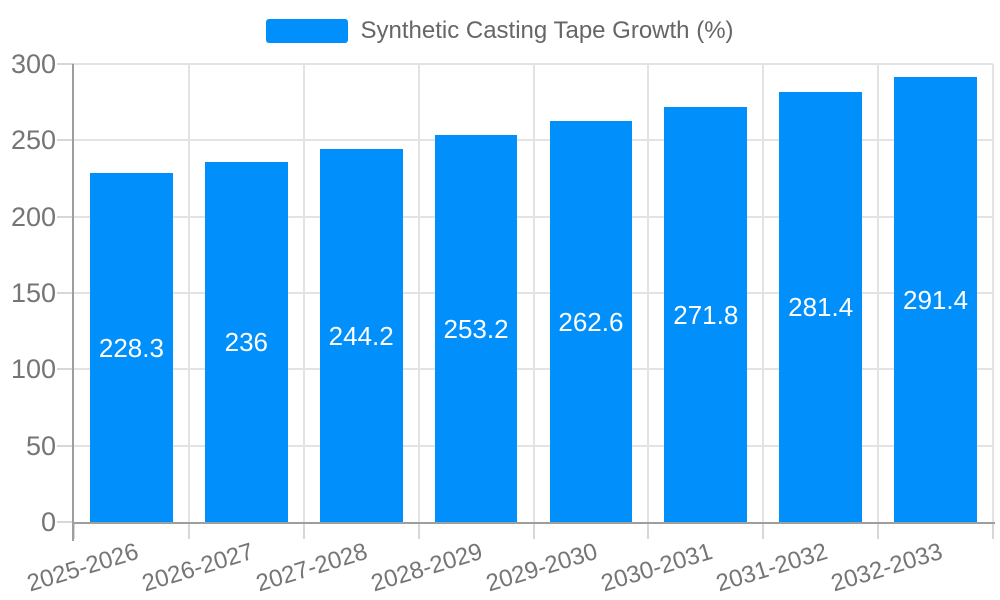 The image size is (1000, 600). Describe the element at coordinates (547, 30) in the screenshot. I see `legend-label: Synthetic Casting Tape Growth (%)` at that location.